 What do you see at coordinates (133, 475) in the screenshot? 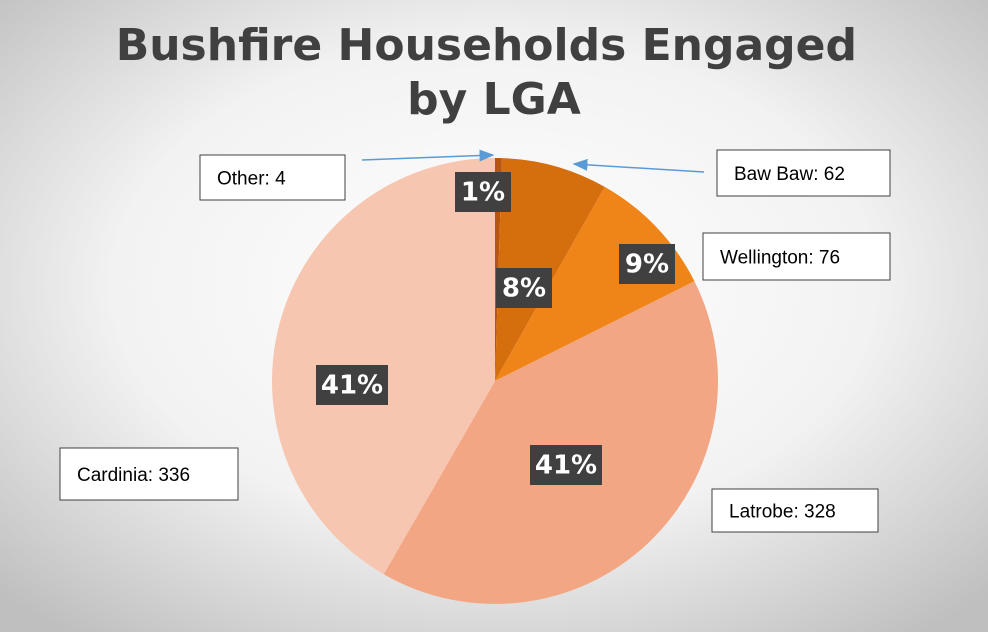
I see `callout-label: Cardinia: 336` at bounding box center [133, 475].